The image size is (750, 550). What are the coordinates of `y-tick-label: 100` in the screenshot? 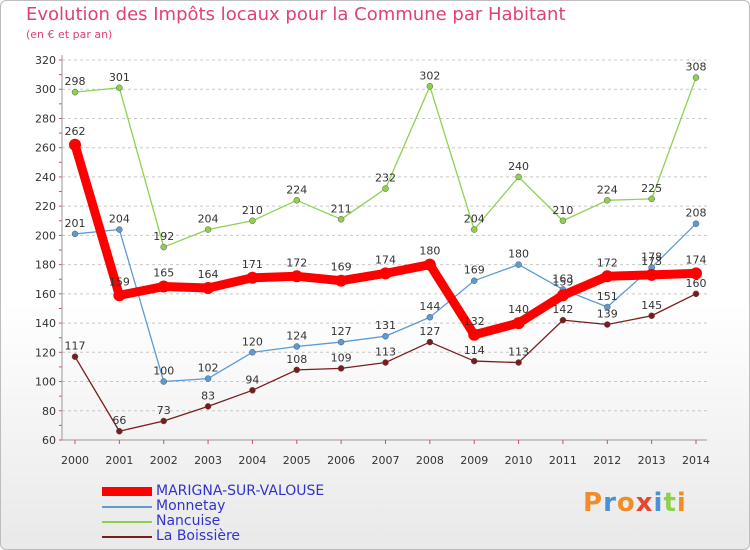 It's located at (45, 382).